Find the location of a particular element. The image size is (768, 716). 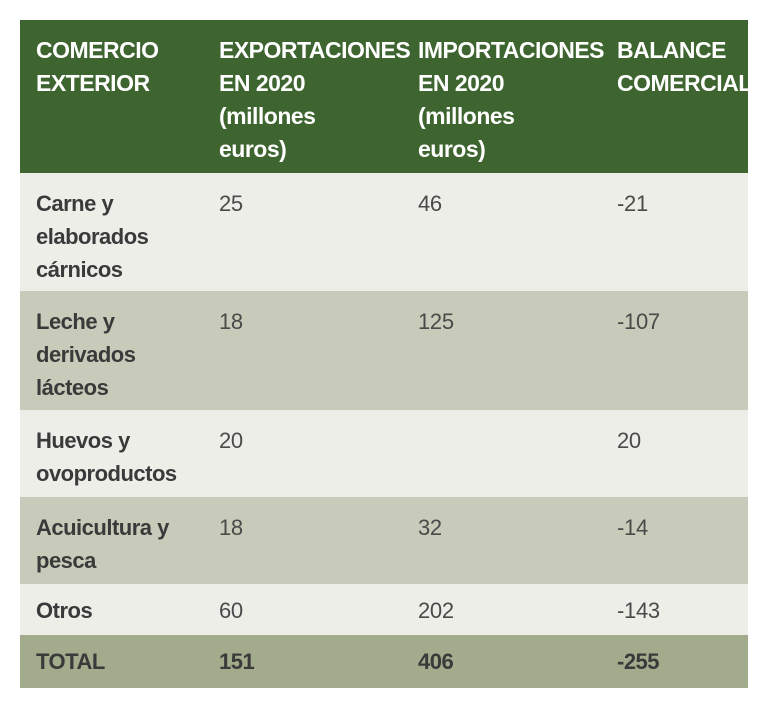

label-line: pesca is located at coordinates (66, 560).